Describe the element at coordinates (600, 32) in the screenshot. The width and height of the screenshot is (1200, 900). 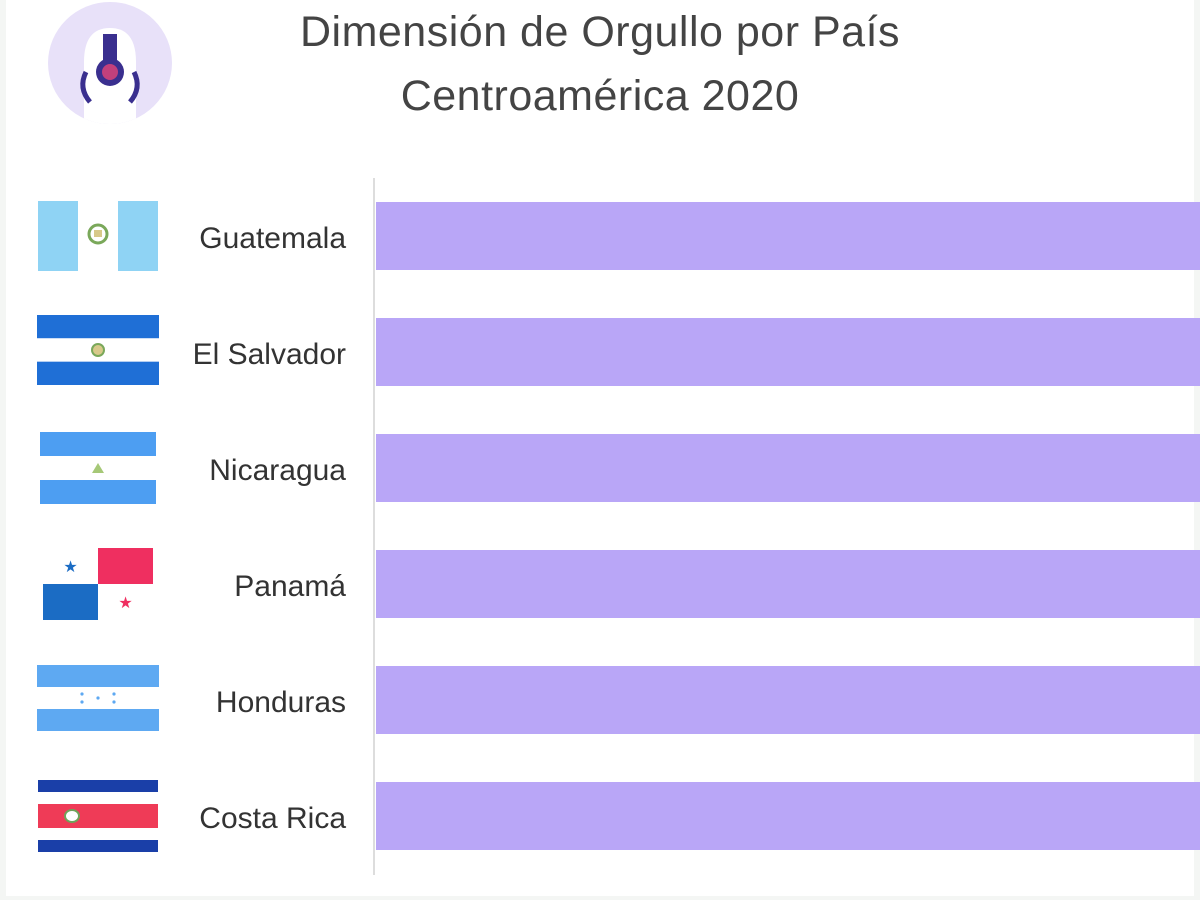
I see `title-line-1: Dimensión de Orgullo por País` at that location.